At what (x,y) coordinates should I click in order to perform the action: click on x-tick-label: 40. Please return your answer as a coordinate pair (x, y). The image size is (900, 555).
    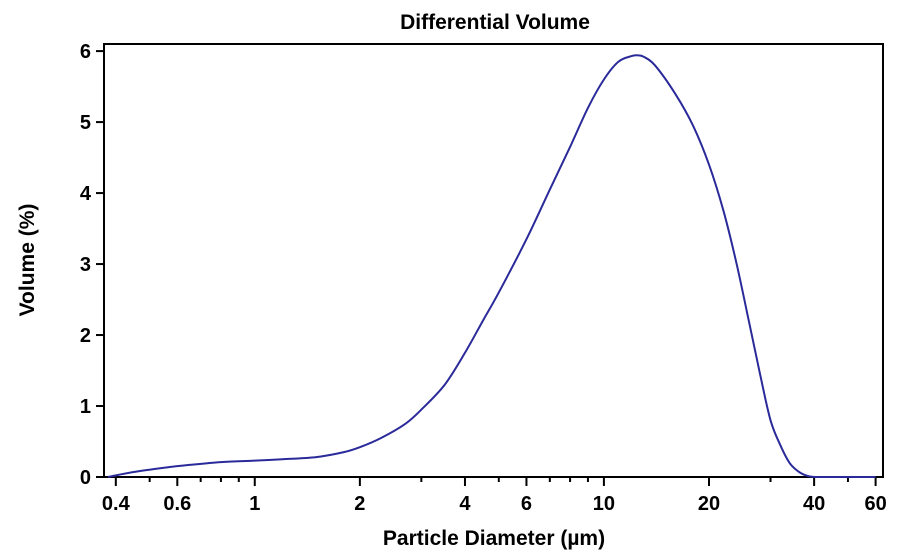
    Looking at the image, I should click on (814, 504).